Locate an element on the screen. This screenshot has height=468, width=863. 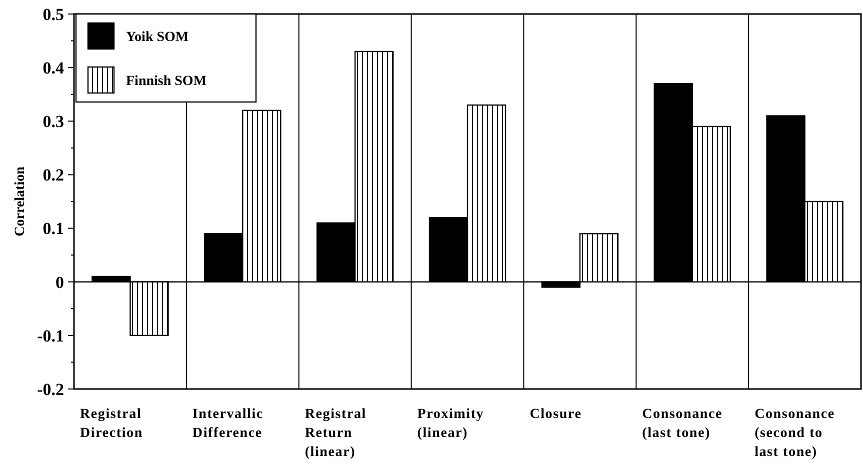
legend-label: Yoik SOM is located at coordinates (157, 37).